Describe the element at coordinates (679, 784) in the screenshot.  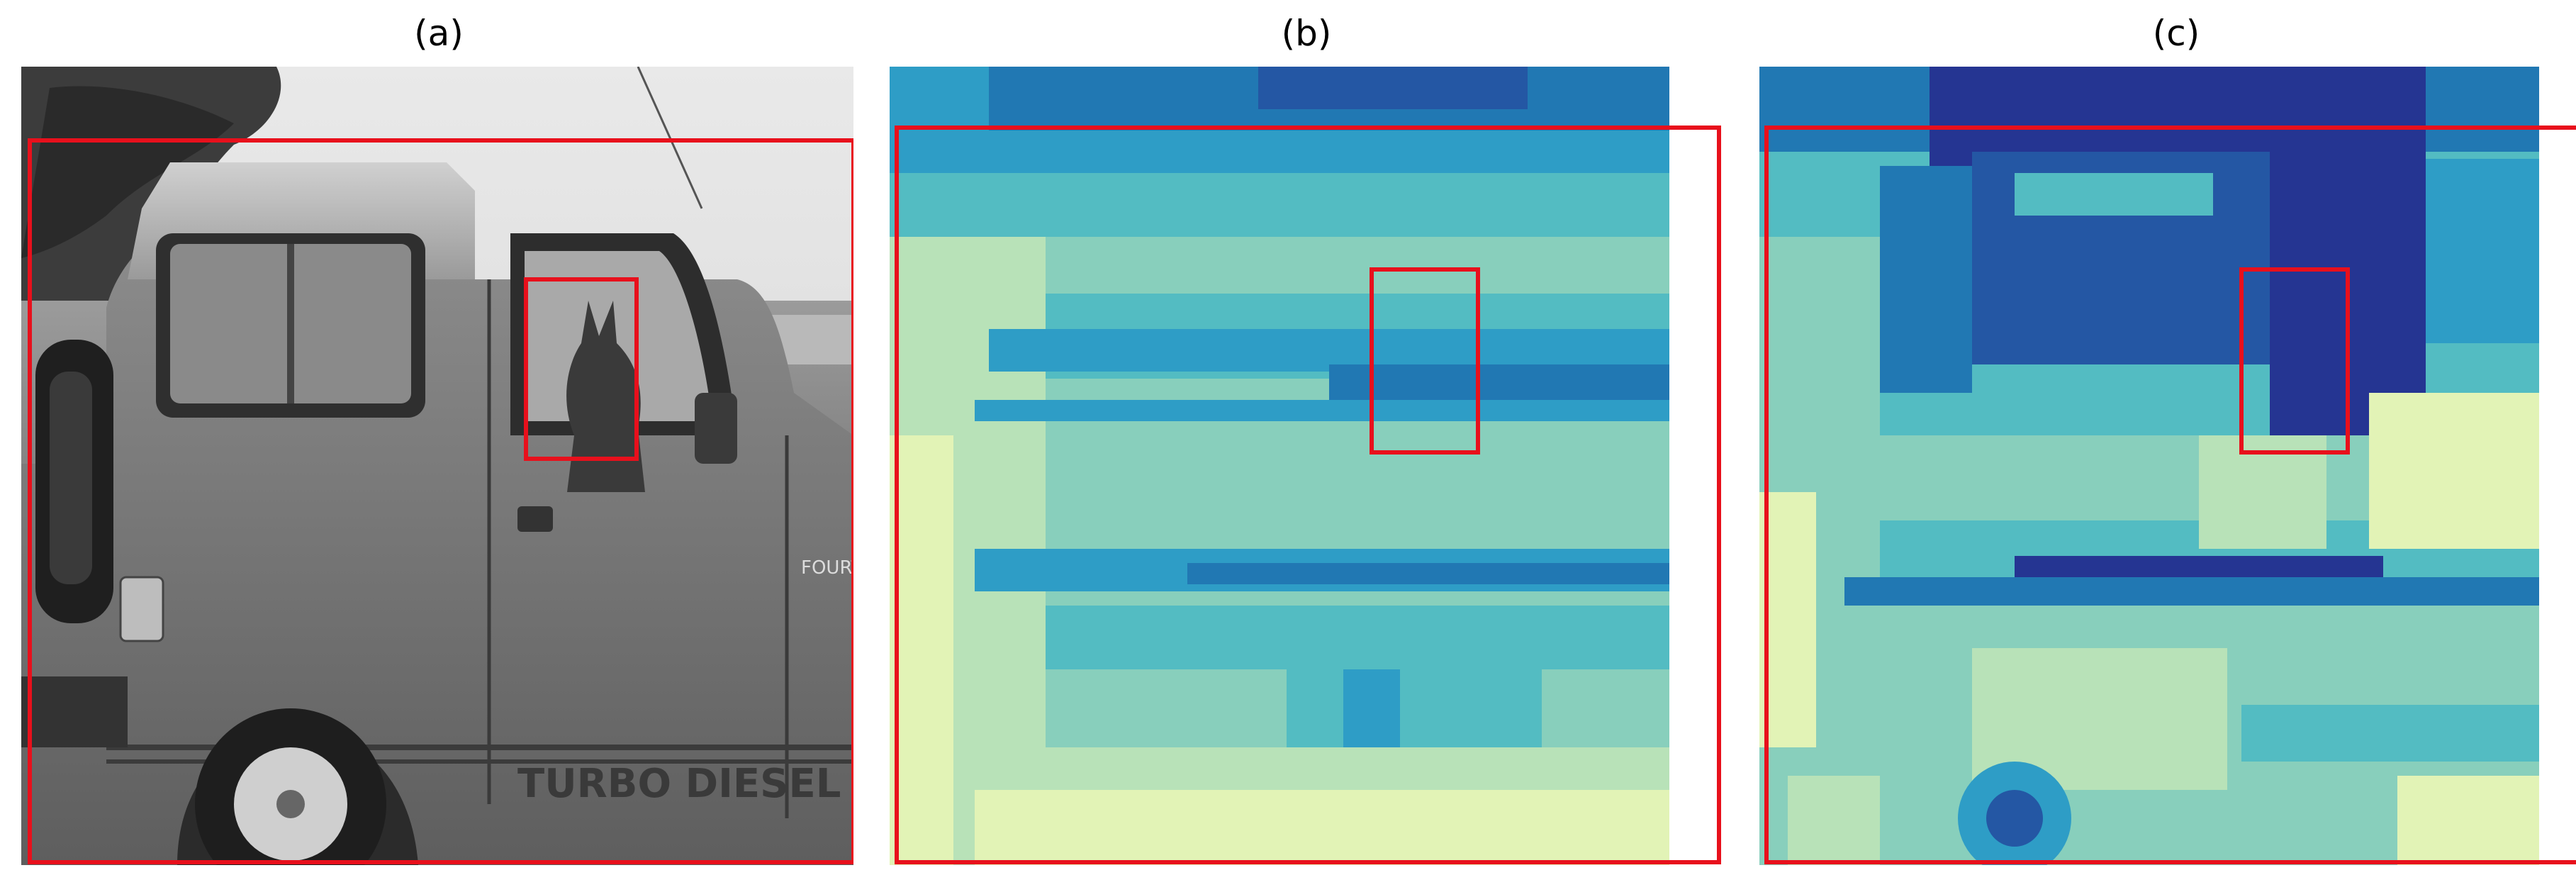
I see `photo-text-turbo-diesel: TURBO DIESEL` at that location.